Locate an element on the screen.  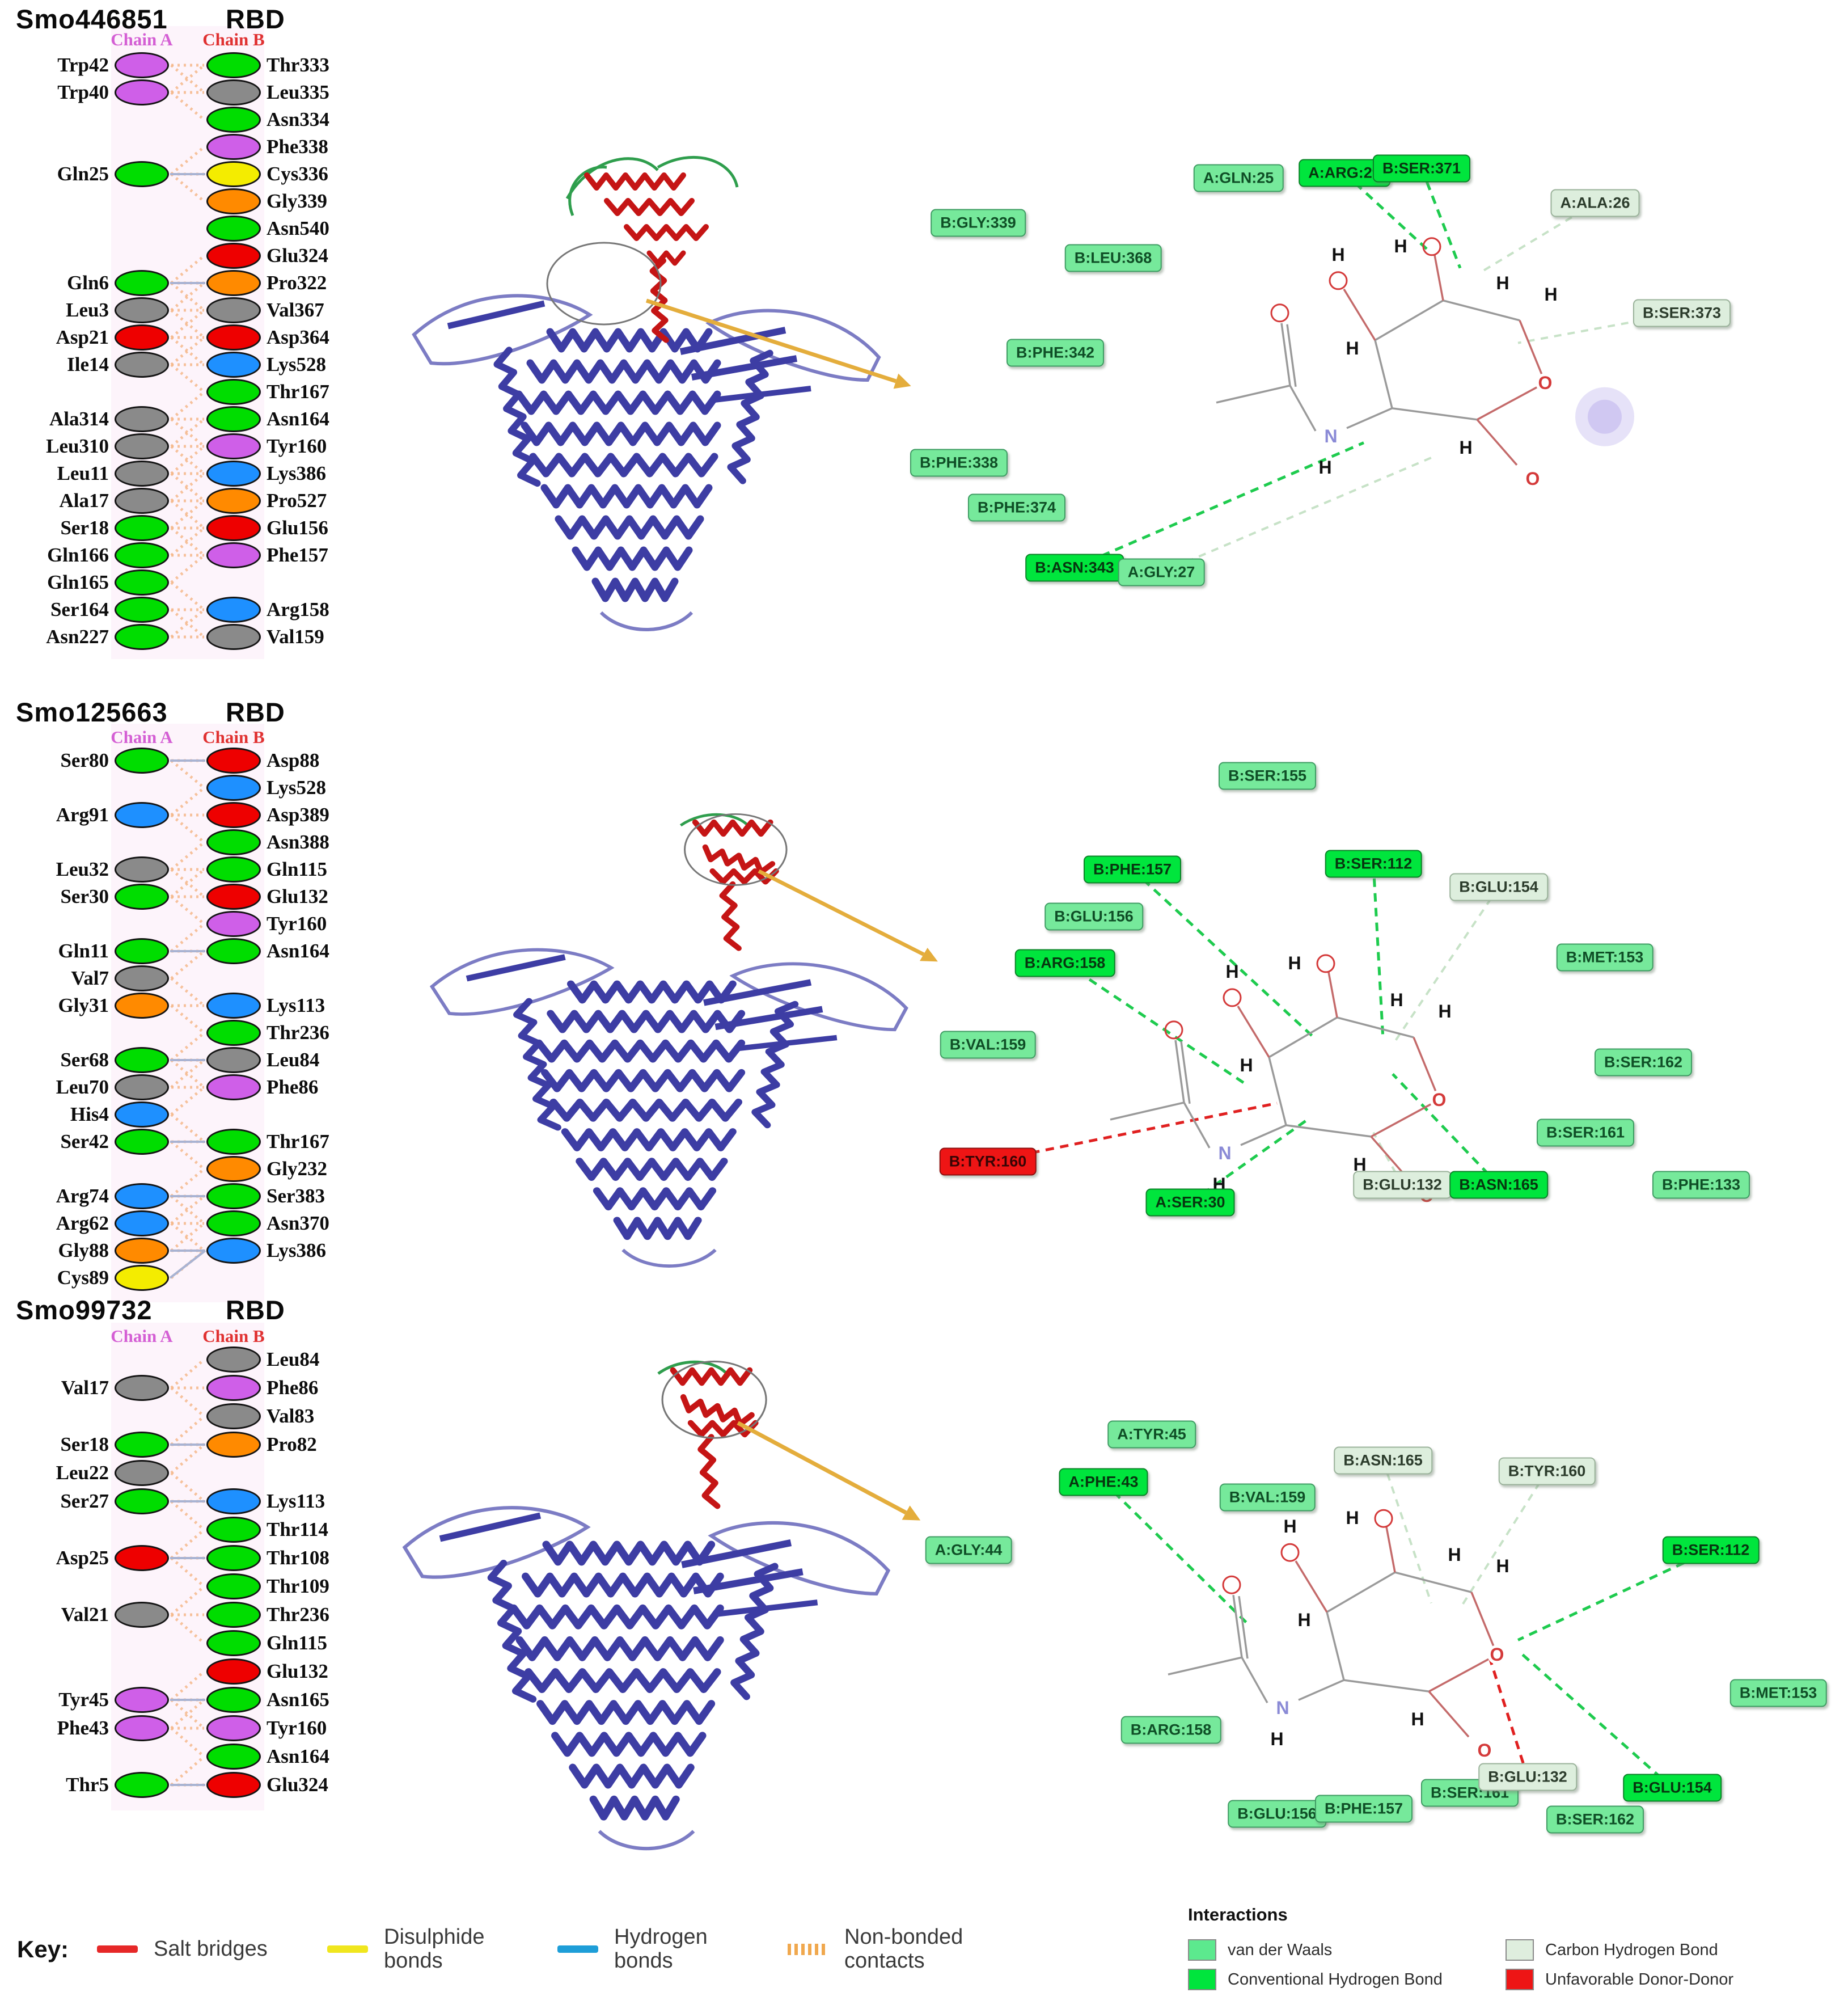
residue-label: Leu22 is located at coordinates (82, 1473).